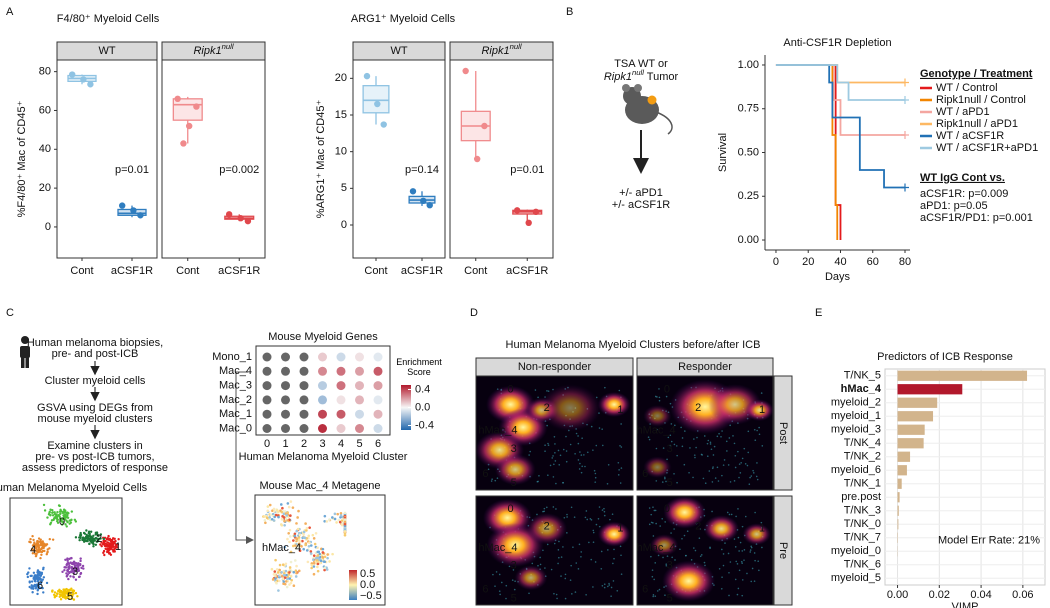 The image size is (1050, 608). I want to click on cluster-label: 6, so click(485, 474).